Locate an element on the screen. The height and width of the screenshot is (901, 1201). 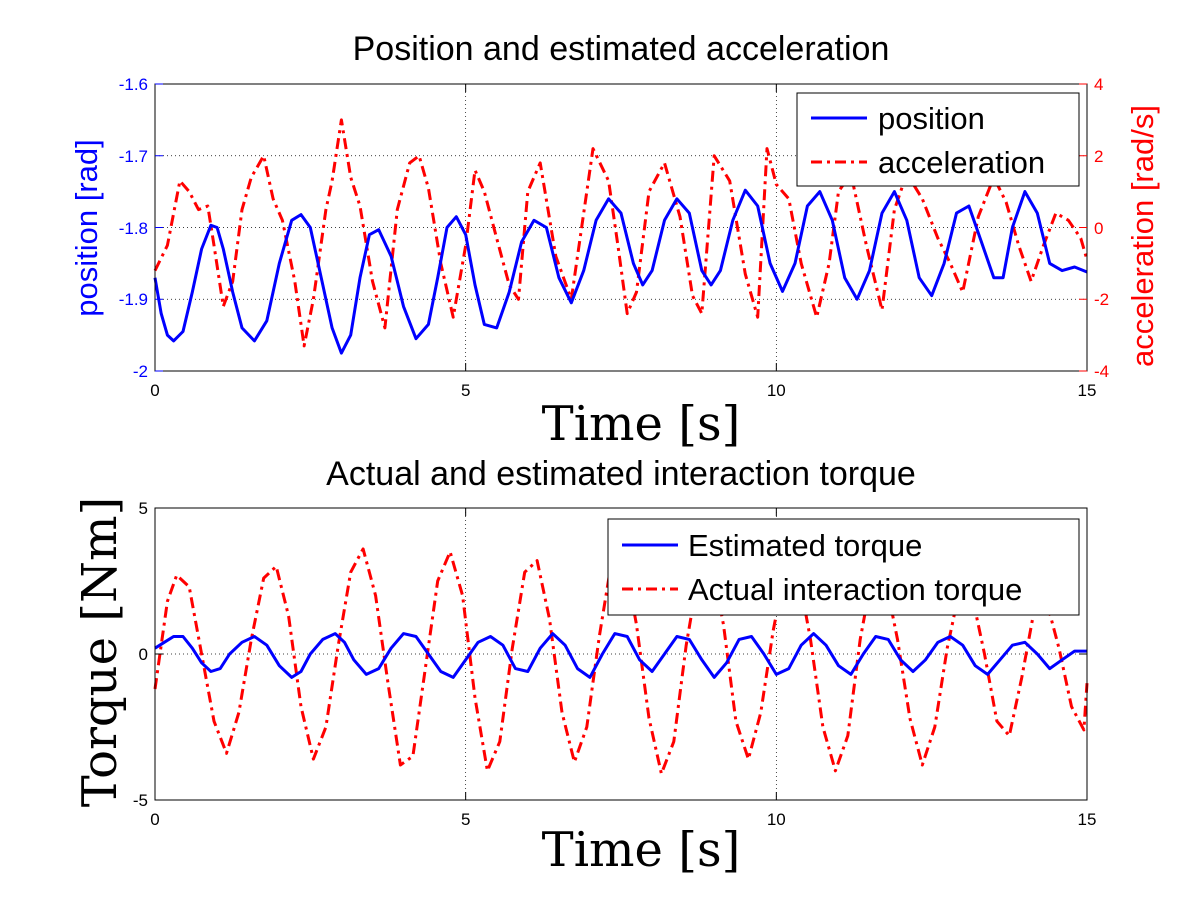
top-left-y-tick-label: -2 is located at coordinates (140, 371).